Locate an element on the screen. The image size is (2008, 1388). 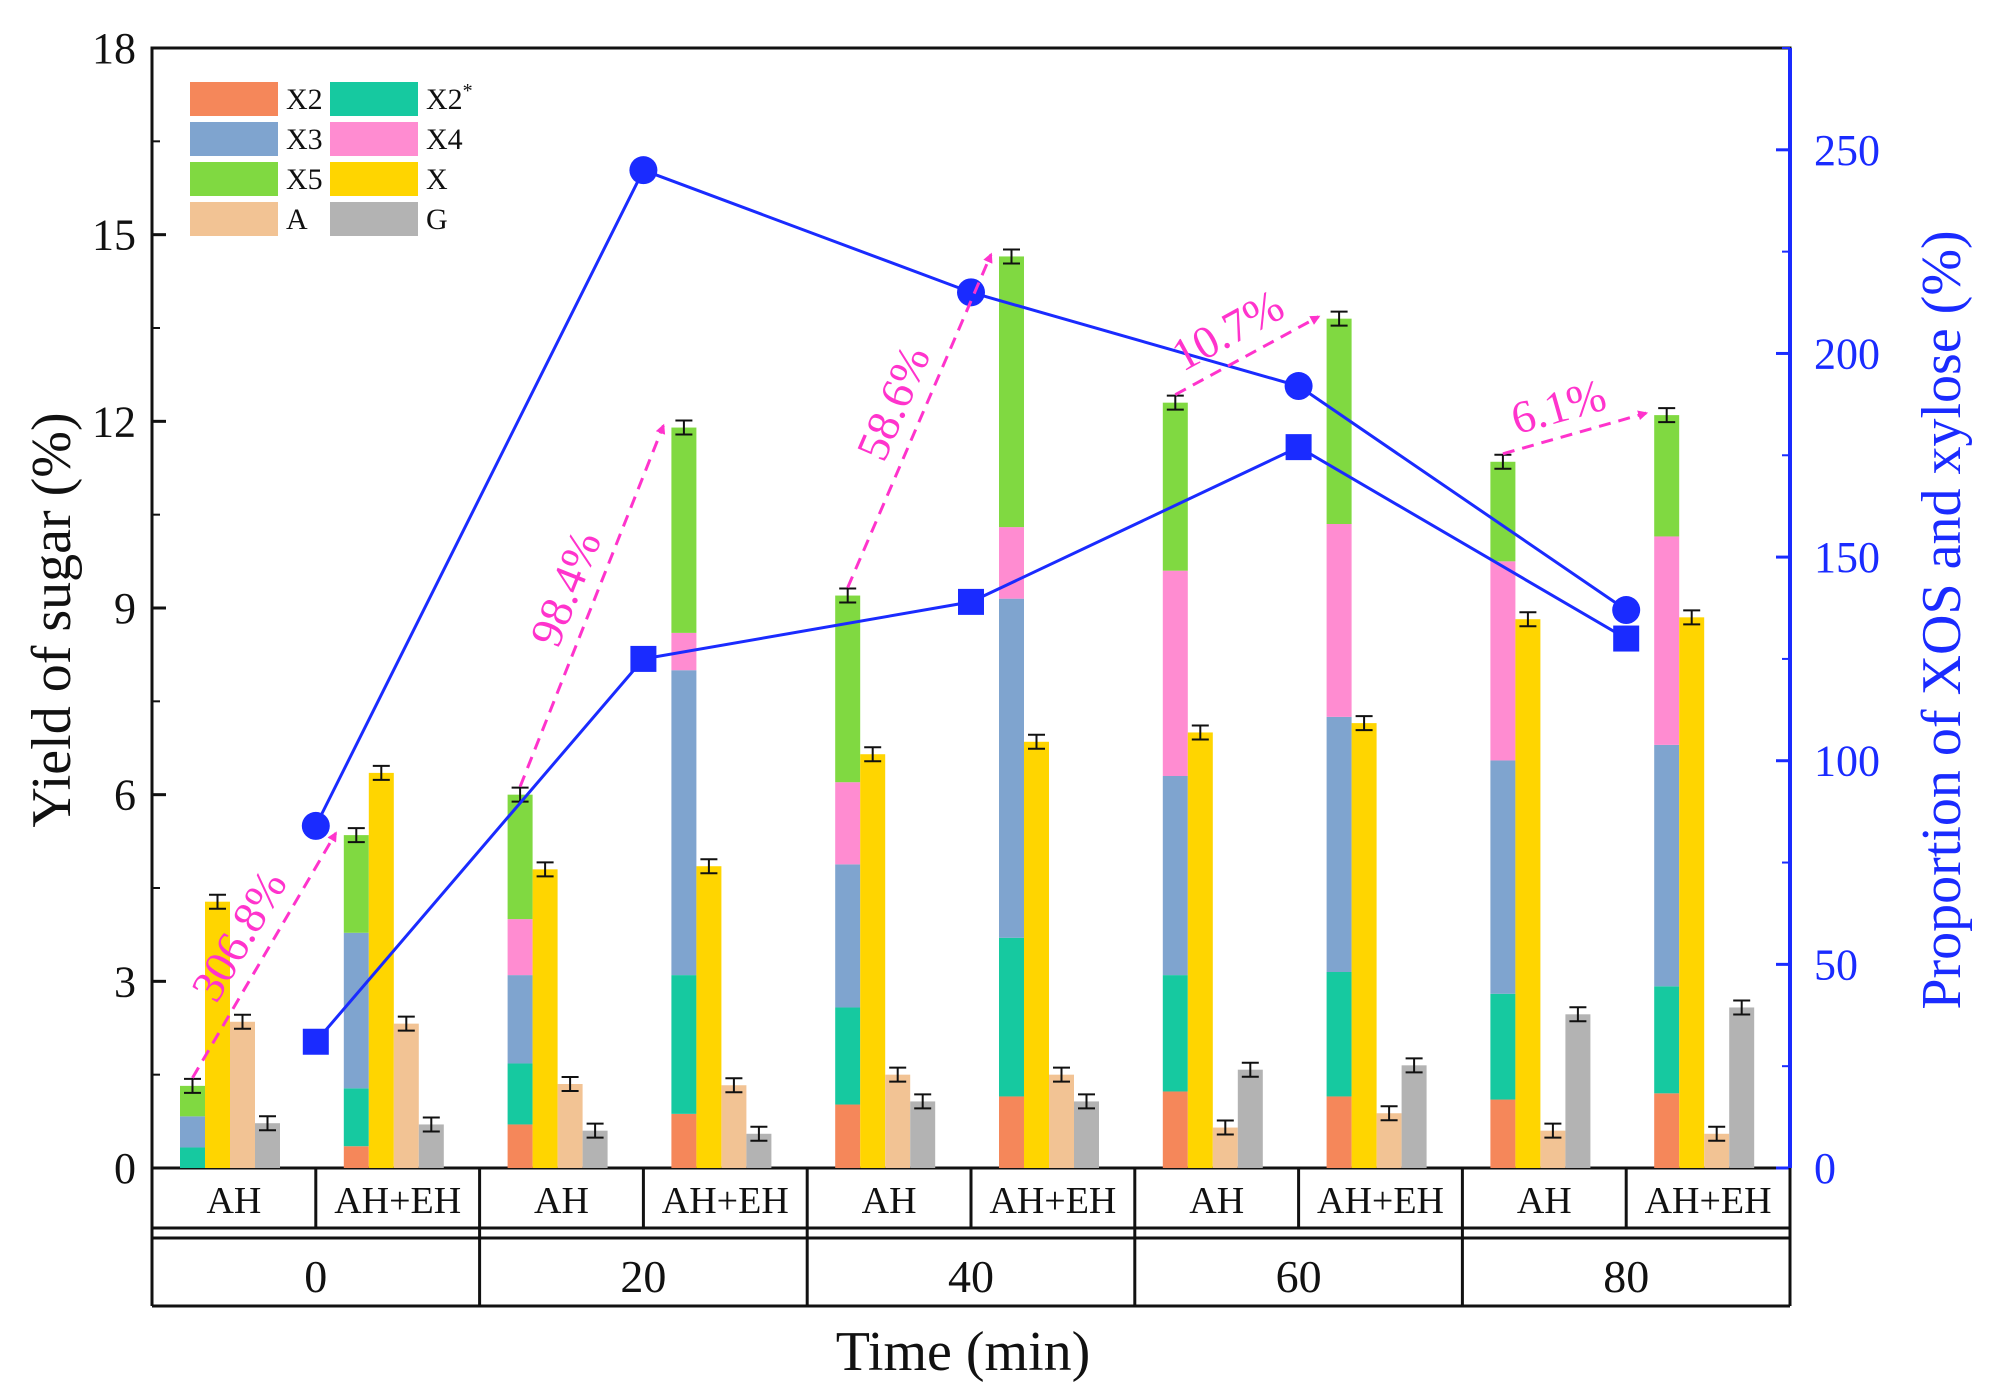
bar-X2s-20-AH+EH is located at coordinates (684, 1044).